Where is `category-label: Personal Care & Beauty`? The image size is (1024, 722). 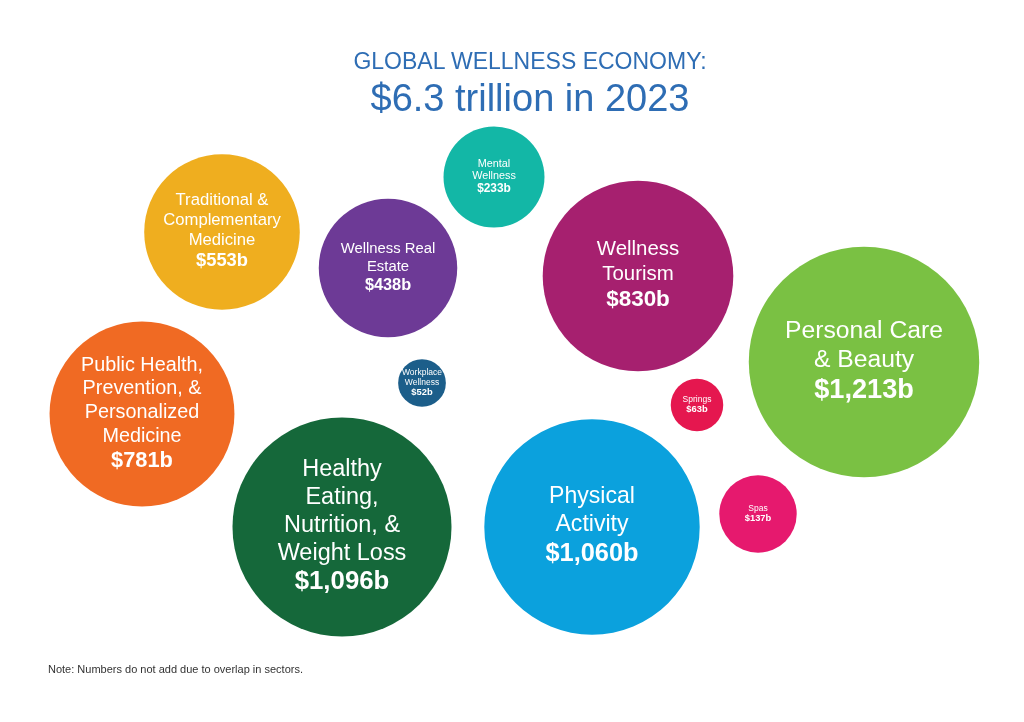 category-label: Personal Care & Beauty is located at coordinates (864, 344).